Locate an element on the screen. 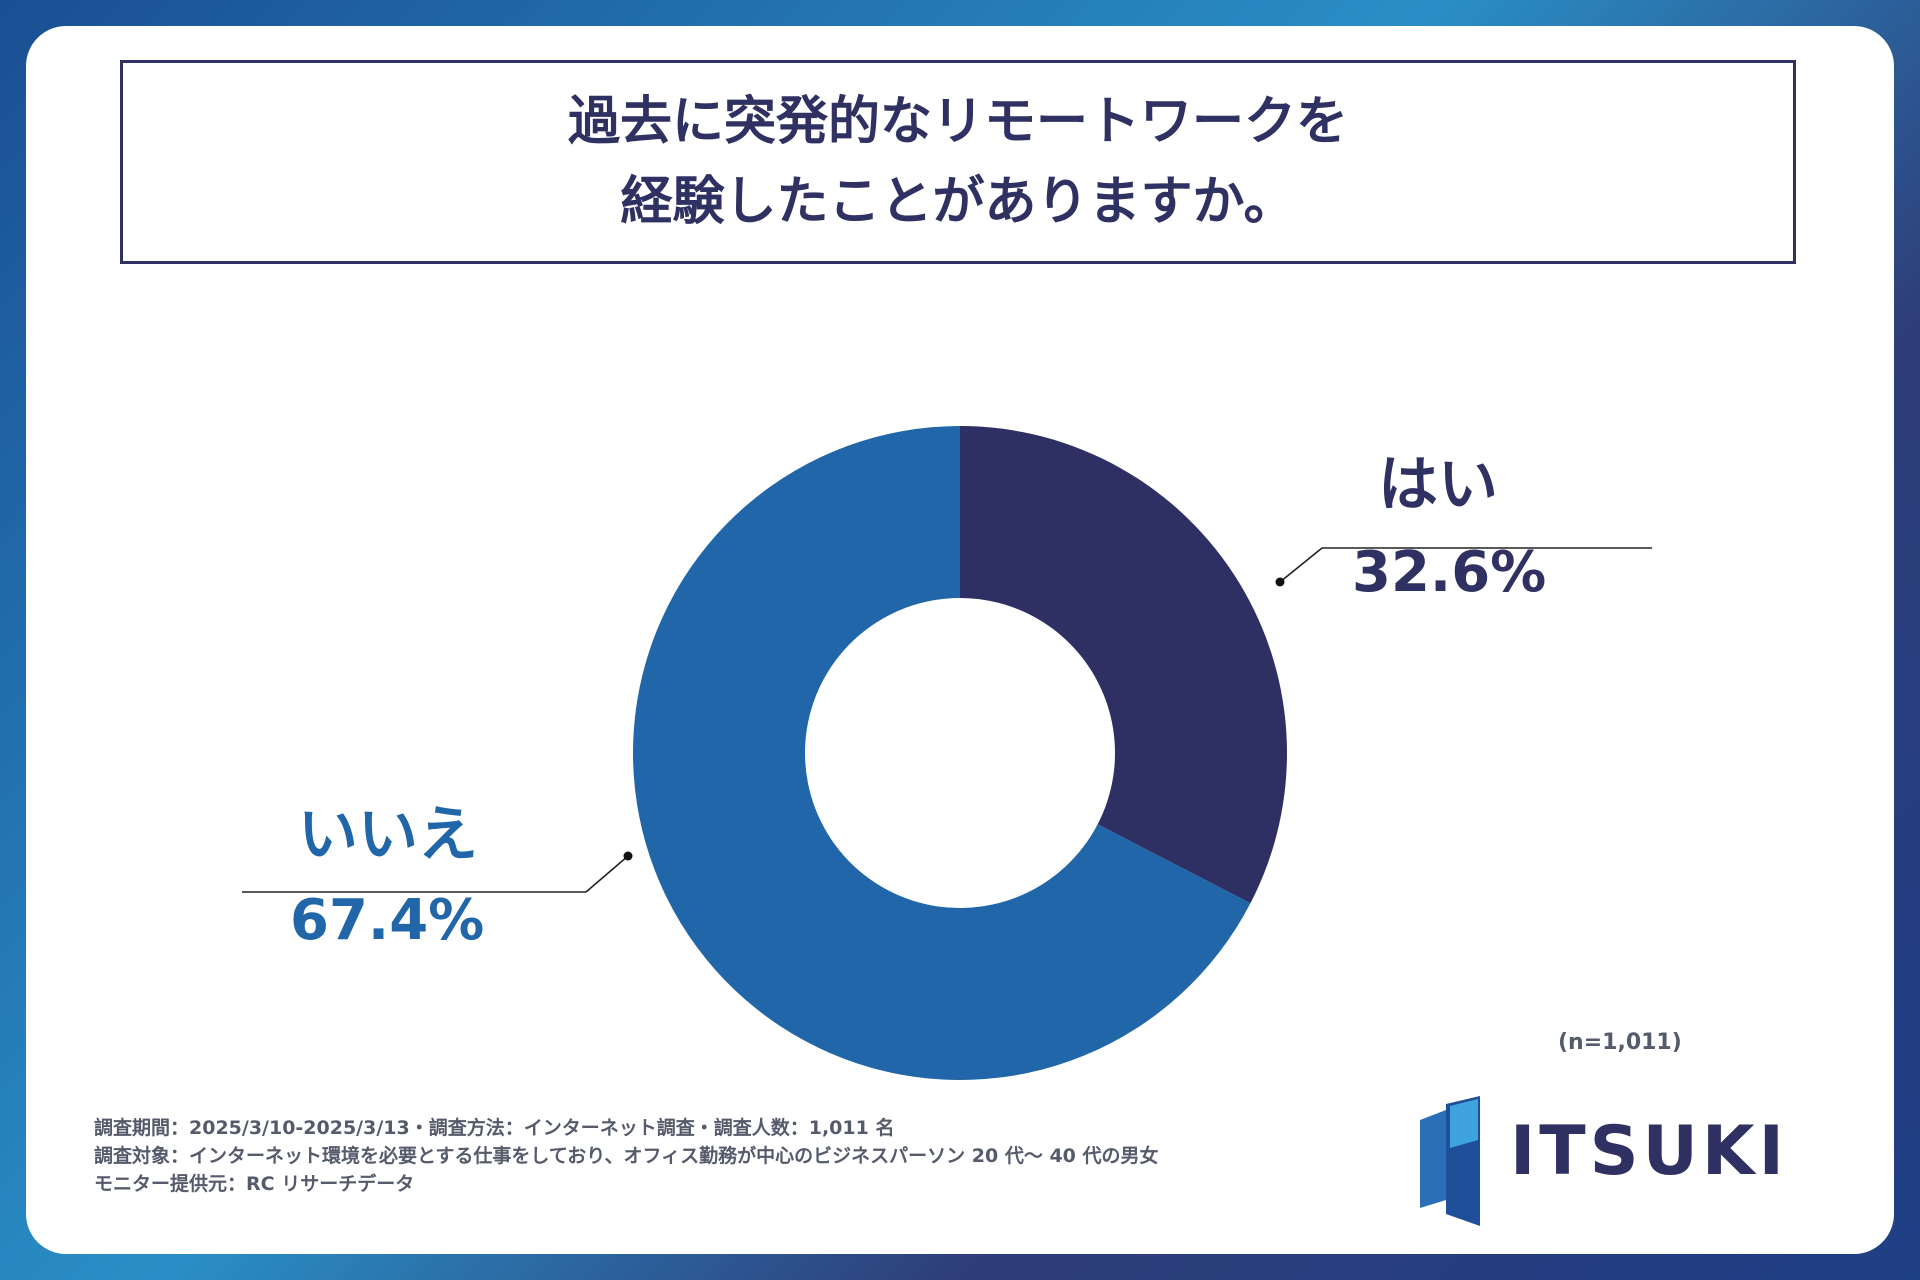 The height and width of the screenshot is (1280, 1920). slice-label-yes: はい is located at coordinates (1438, 485).